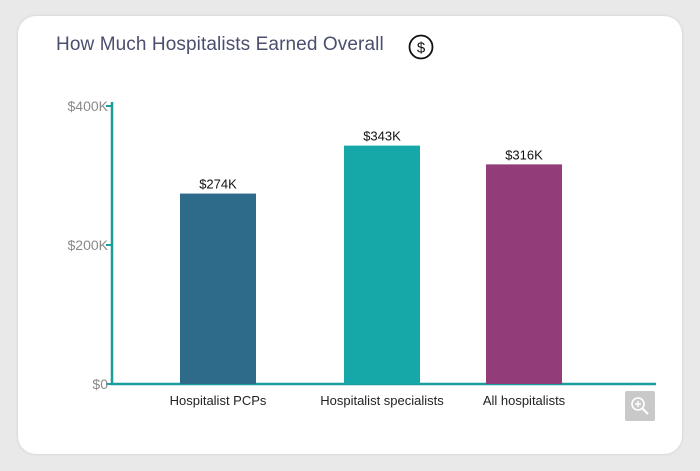 The height and width of the screenshot is (471, 700). I want to click on category-label: Hospitalist PCPs, so click(218, 400).